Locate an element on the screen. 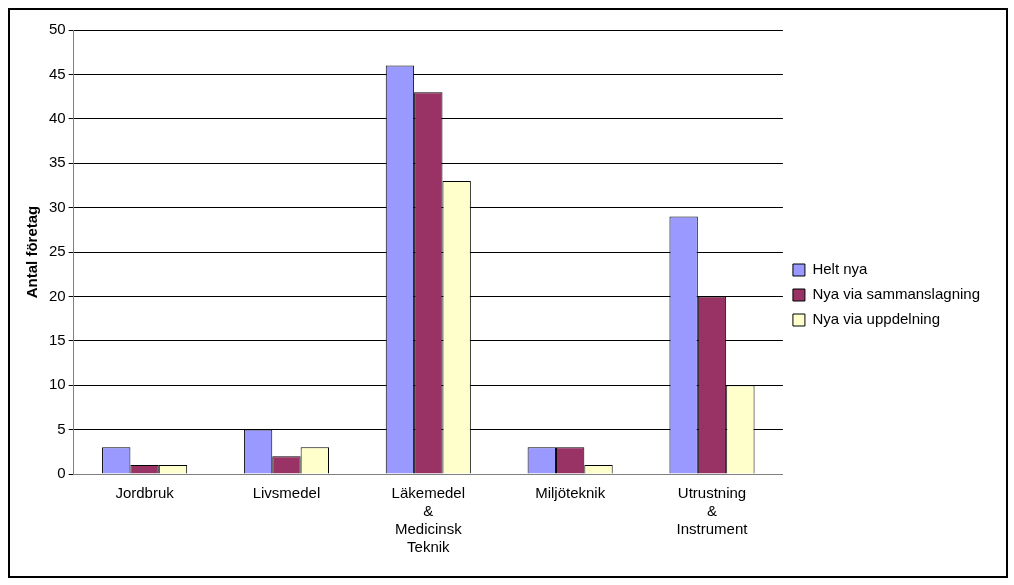 The width and height of the screenshot is (1014, 585). y-tick-label: 50 is located at coordinates (57, 29).